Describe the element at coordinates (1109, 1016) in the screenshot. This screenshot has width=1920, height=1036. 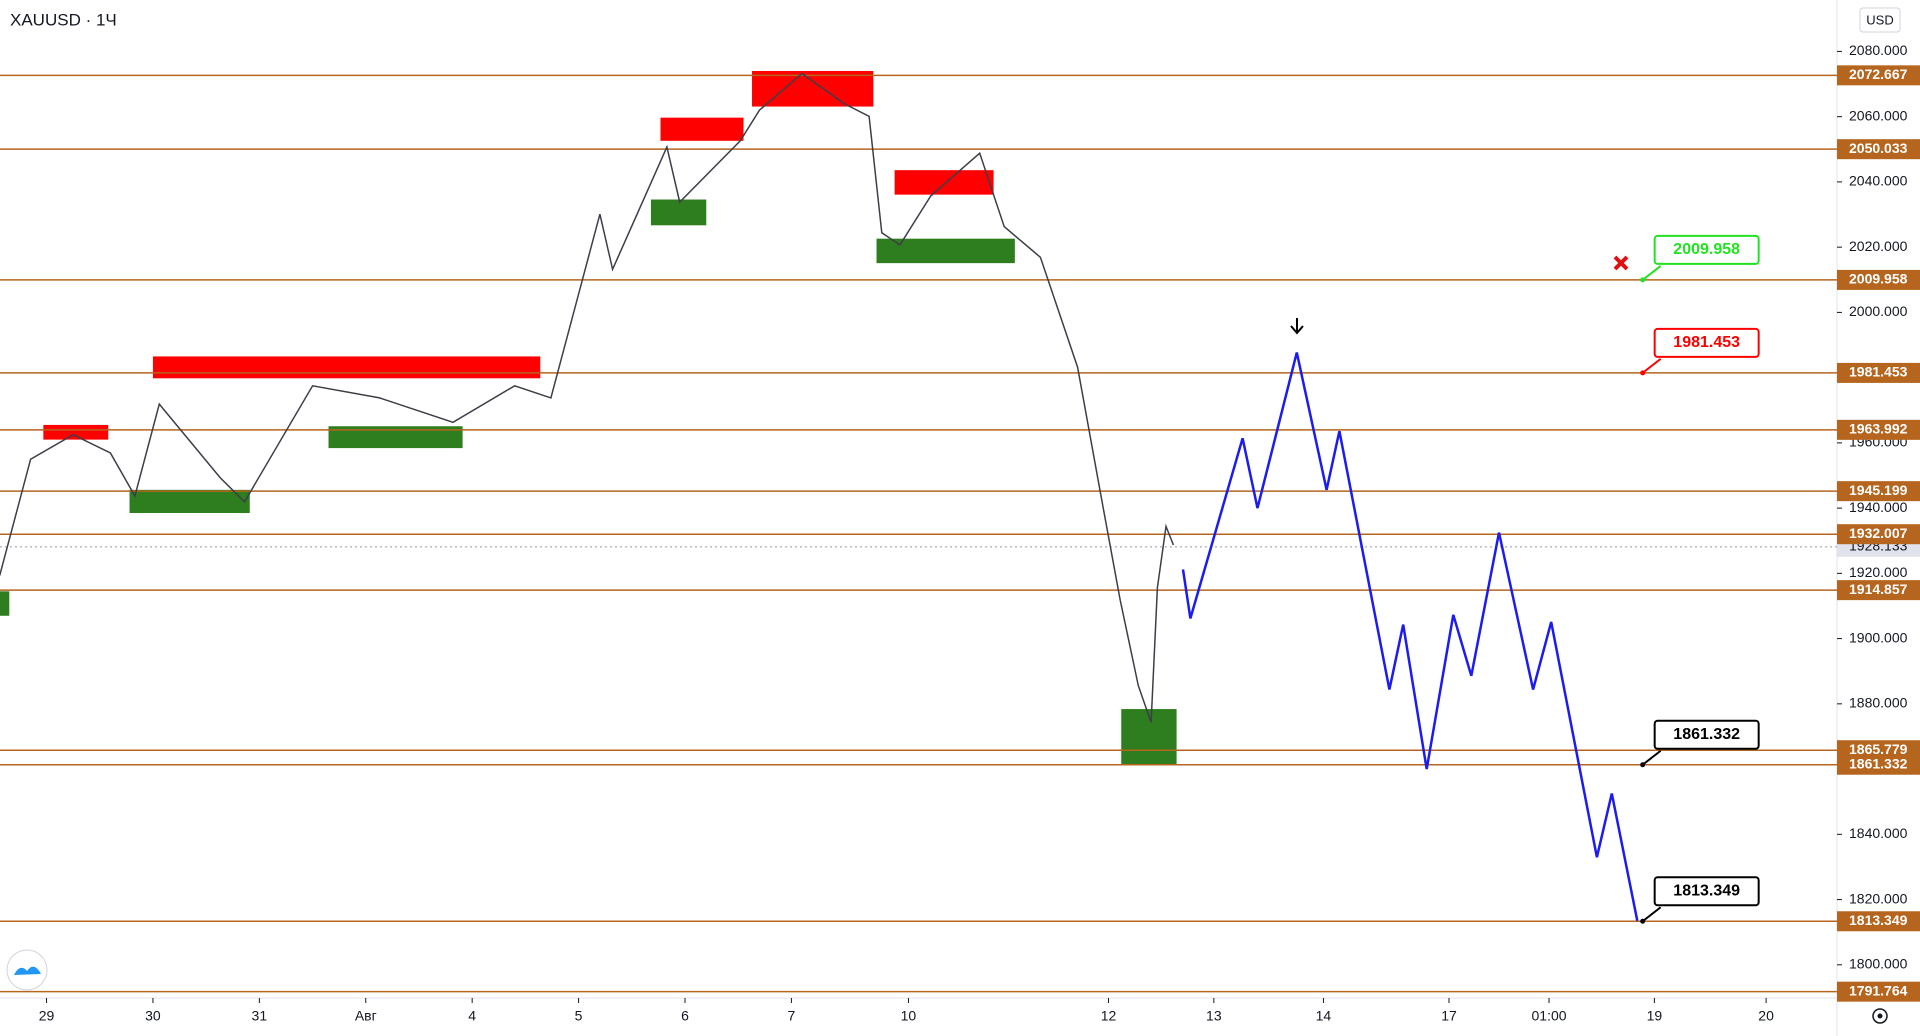
I see `x-tick-label: 12` at that location.